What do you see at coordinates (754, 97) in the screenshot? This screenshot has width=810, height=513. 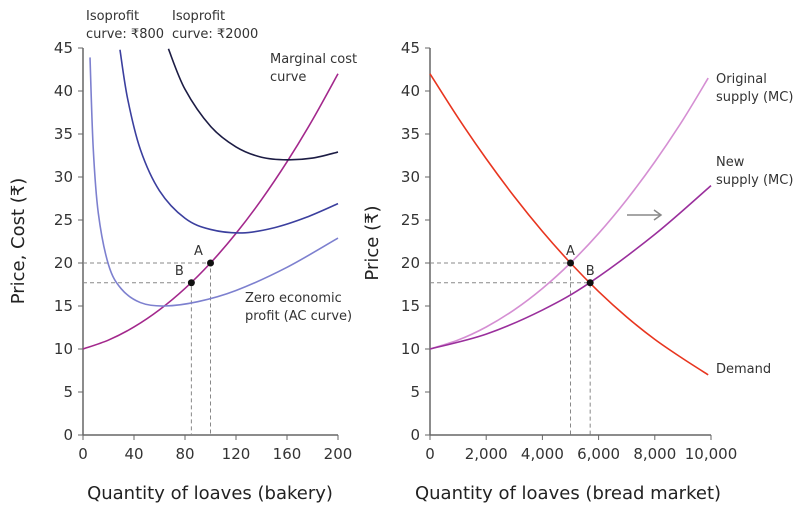 I see `label-original-supply-line2: supply (MC)` at bounding box center [754, 97].